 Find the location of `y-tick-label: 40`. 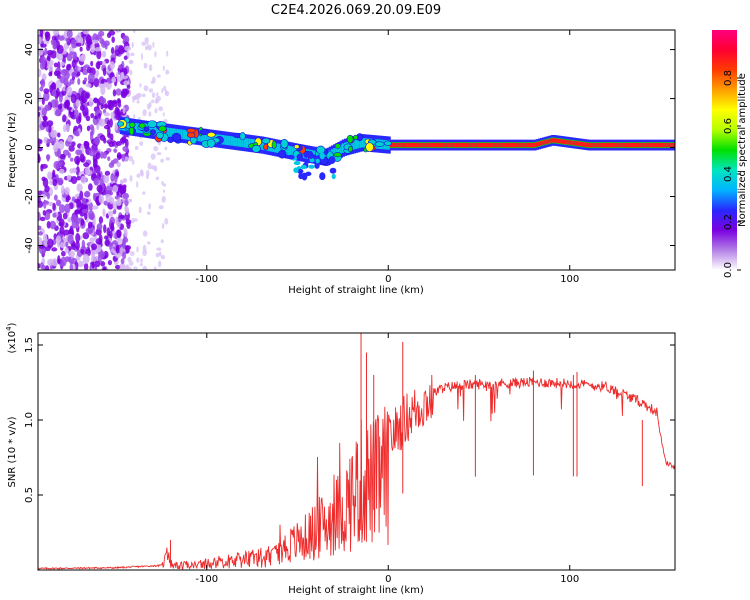

y-tick-label: 40 is located at coordinates (29, 49).